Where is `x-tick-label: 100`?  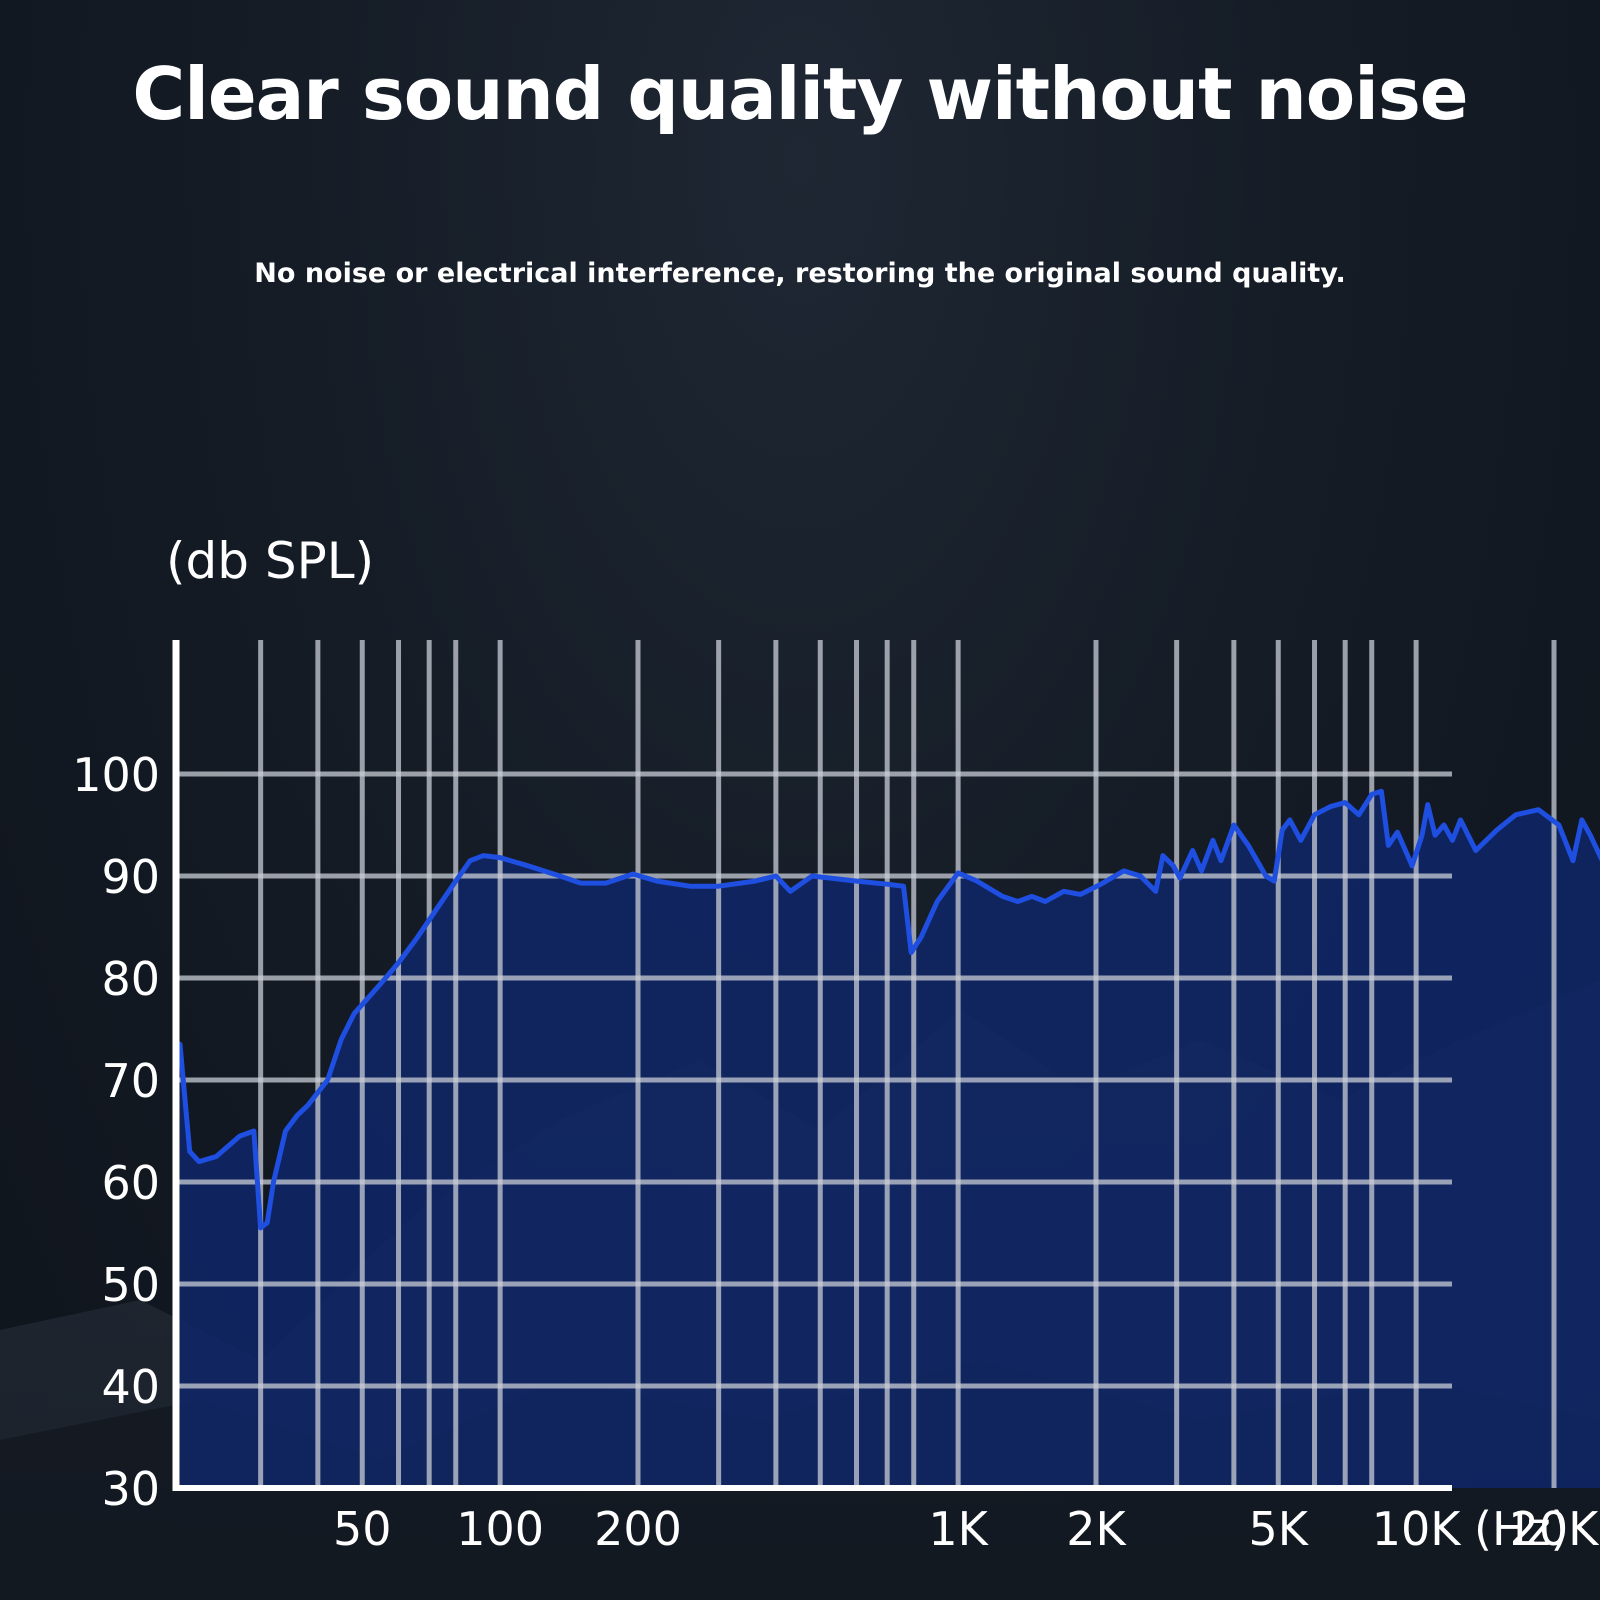
x-tick-label: 100 is located at coordinates (500, 1529).